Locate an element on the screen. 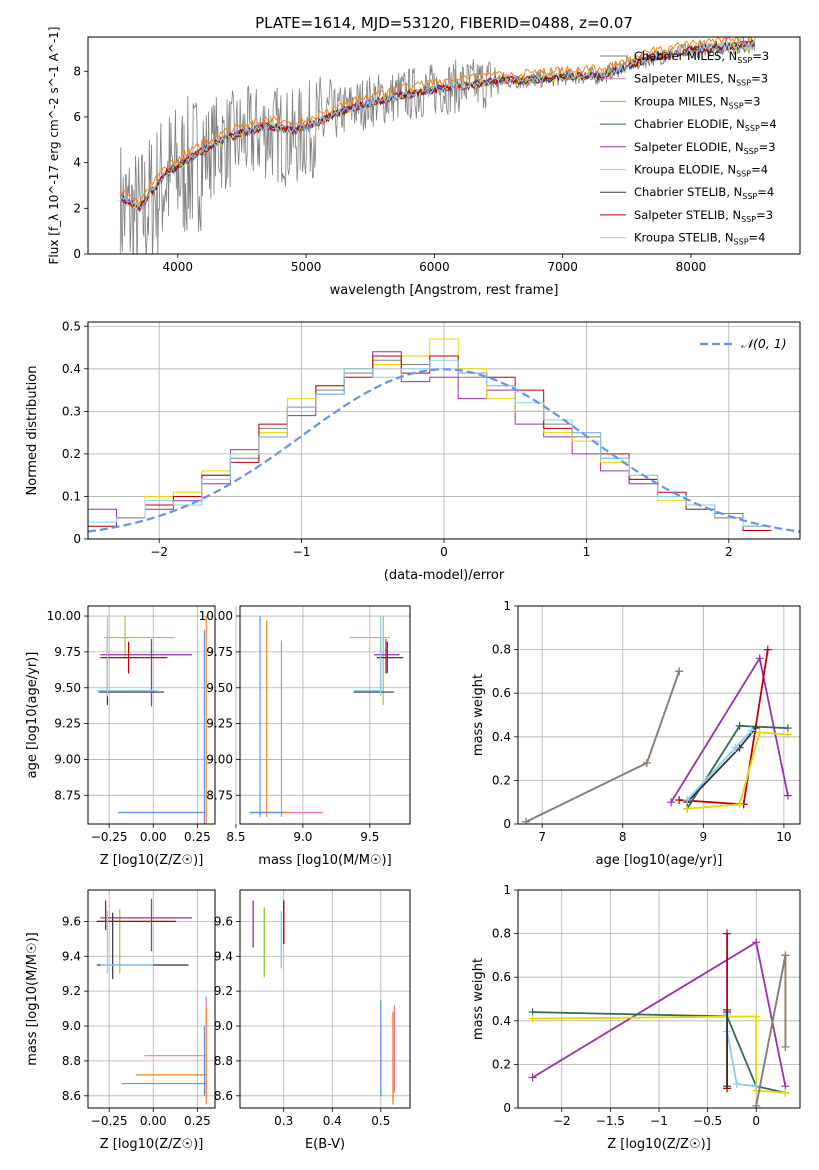 This screenshot has height=1170, width=819. weight_vs_age-marks is located at coordinates (657, 734).